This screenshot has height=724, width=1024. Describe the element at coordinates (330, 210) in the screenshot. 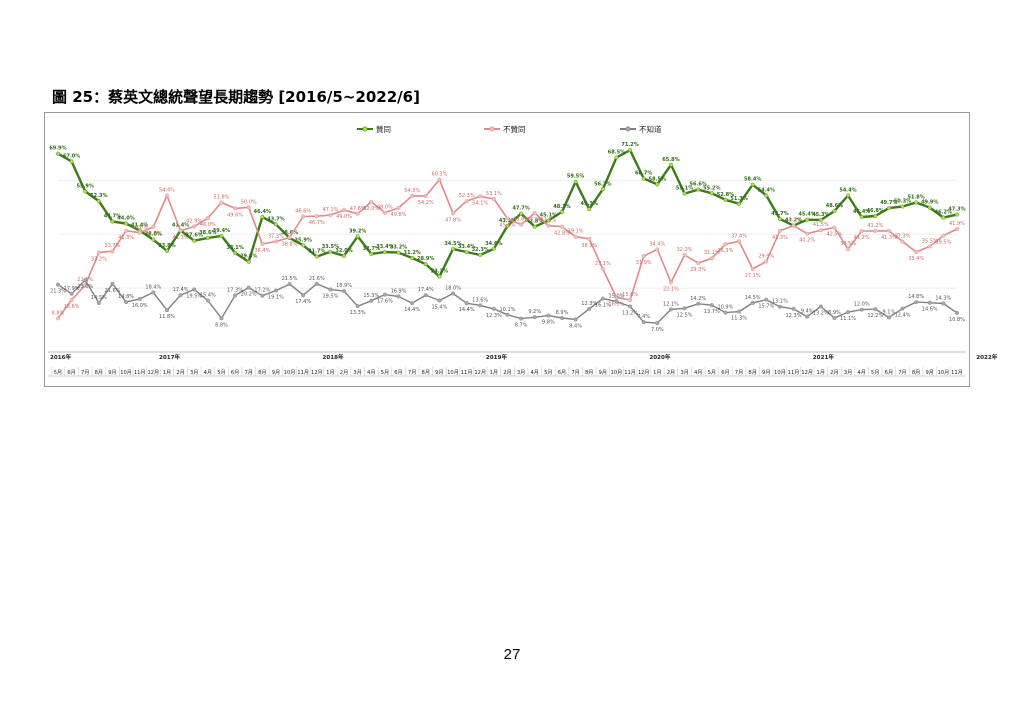

I see `data-label: 47.1%` at that location.